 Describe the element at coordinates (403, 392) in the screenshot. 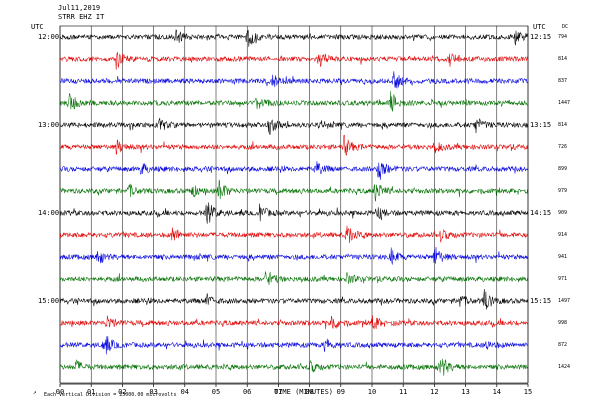

I see `x-tick-label: 11` at that location.